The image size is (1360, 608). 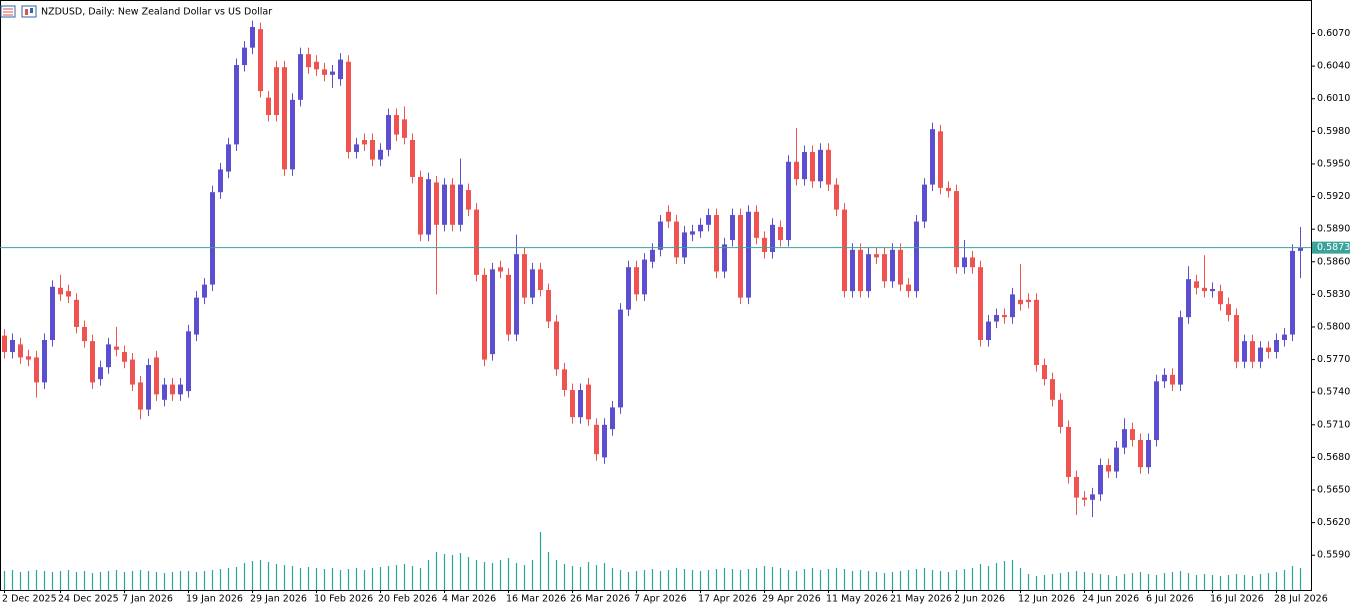 What do you see at coordinates (600, 599) in the screenshot?
I see `x-tick-label: 26 Mar 2026` at bounding box center [600, 599].